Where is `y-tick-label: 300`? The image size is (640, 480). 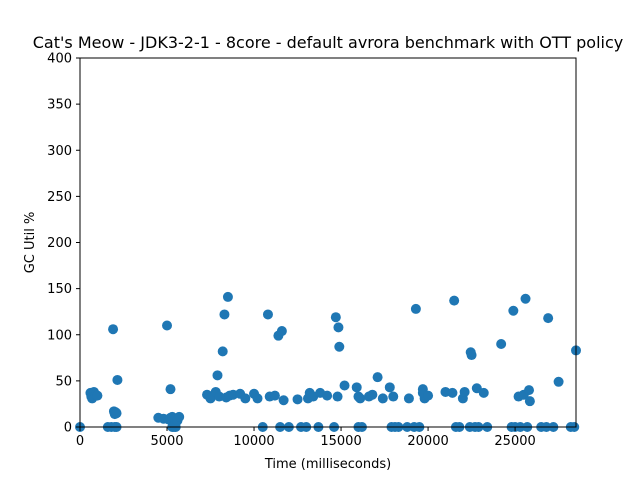 y-tick-label: 300 is located at coordinates (59, 151).